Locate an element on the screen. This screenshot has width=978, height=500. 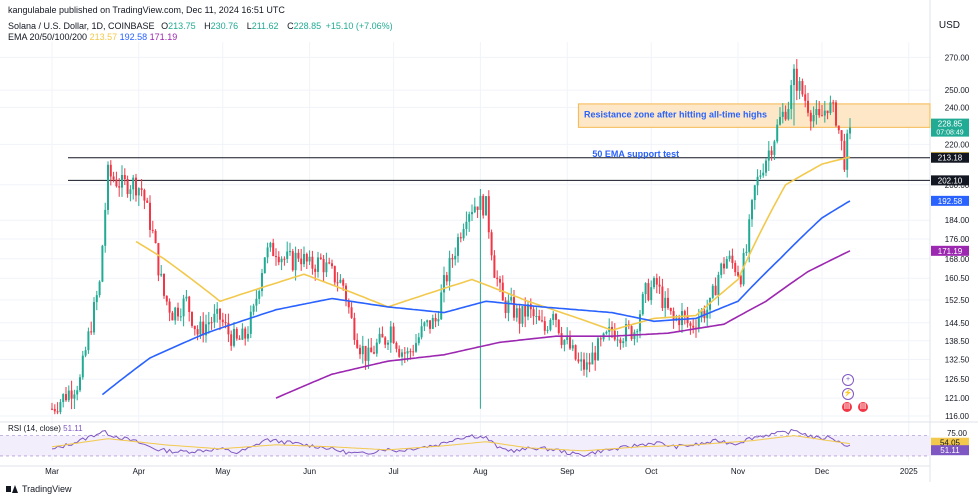
time-axis: Mar Apr May Jun Jul Aug Sep Oct Nov Dec 2025 is located at coordinates (481, 471).